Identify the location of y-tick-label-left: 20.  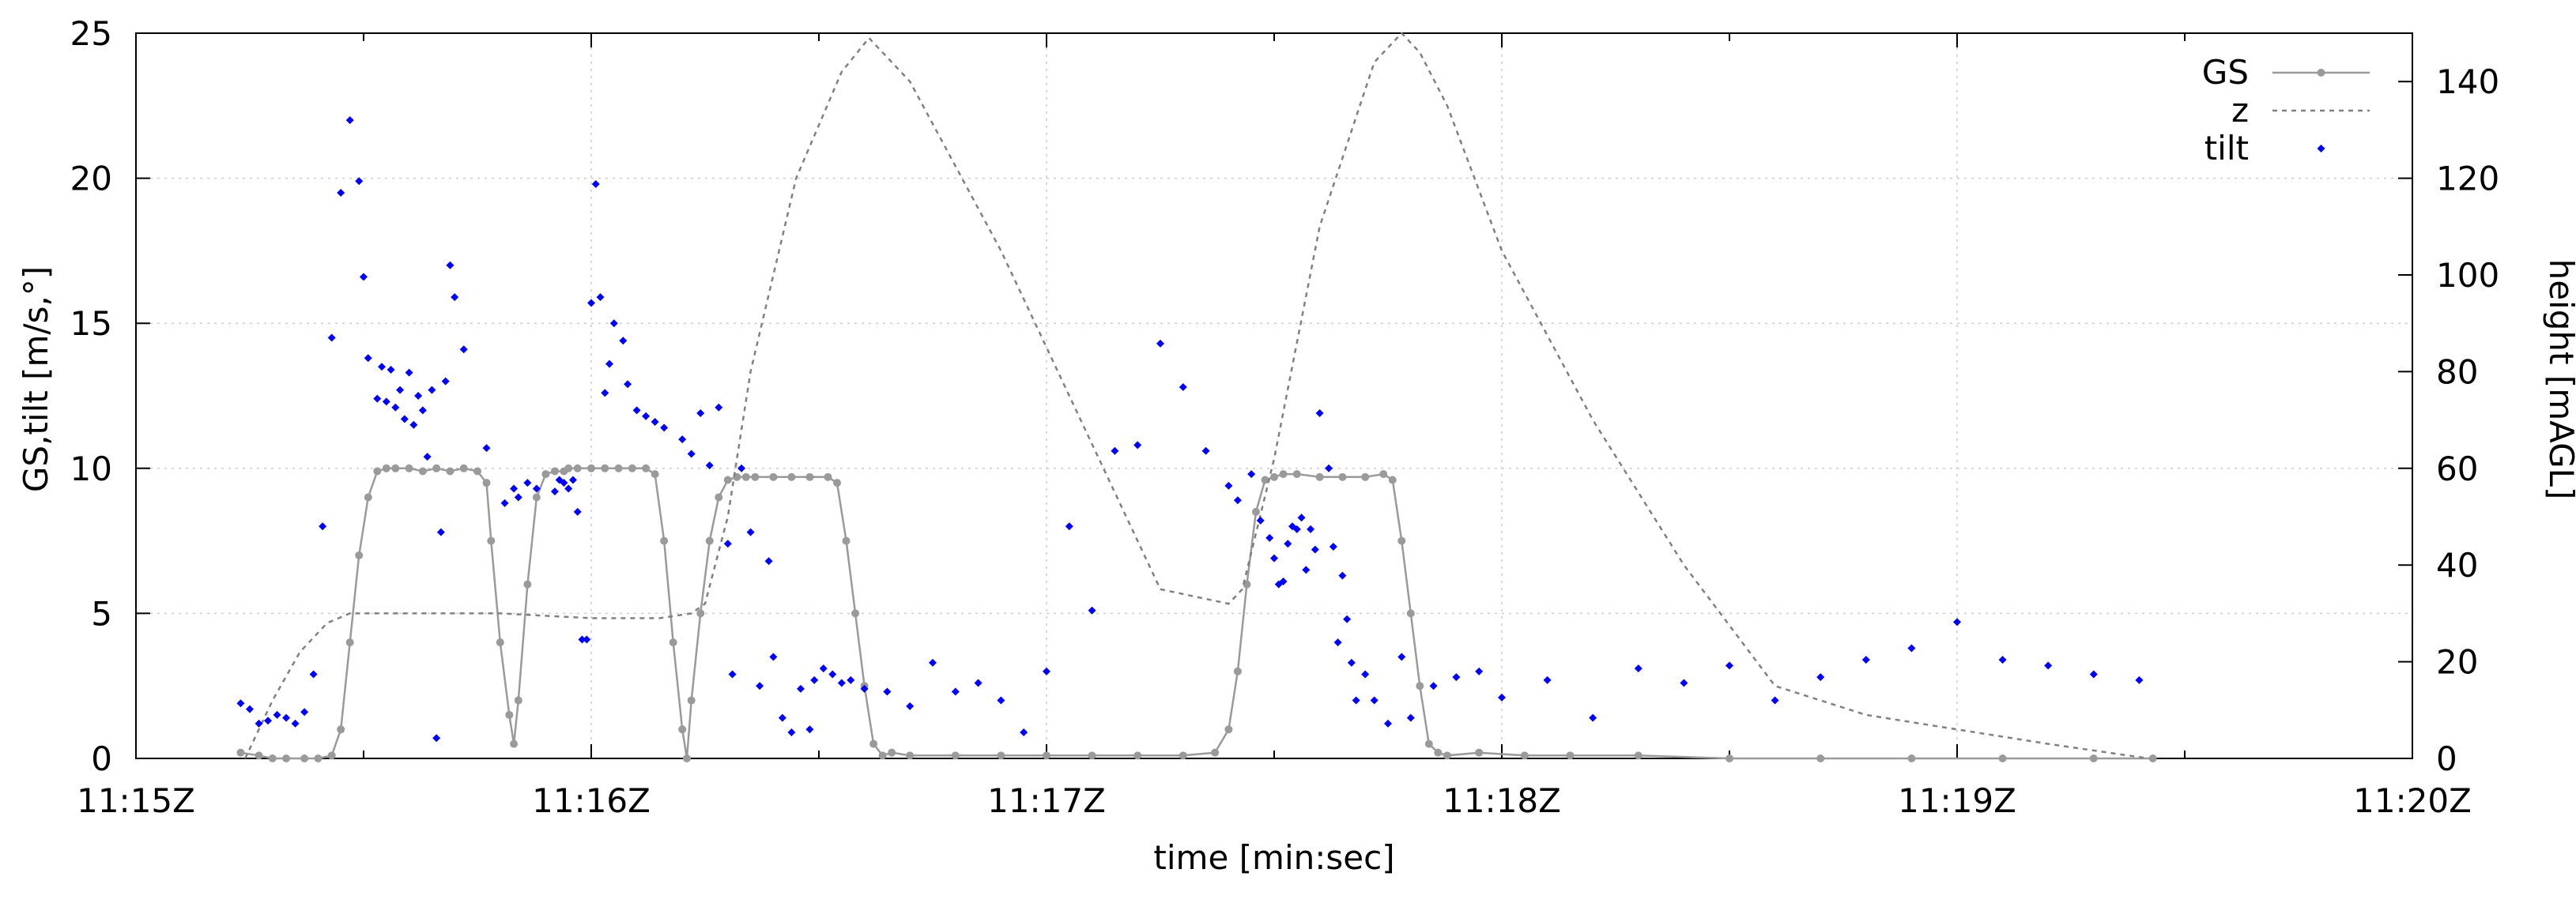
(91, 179).